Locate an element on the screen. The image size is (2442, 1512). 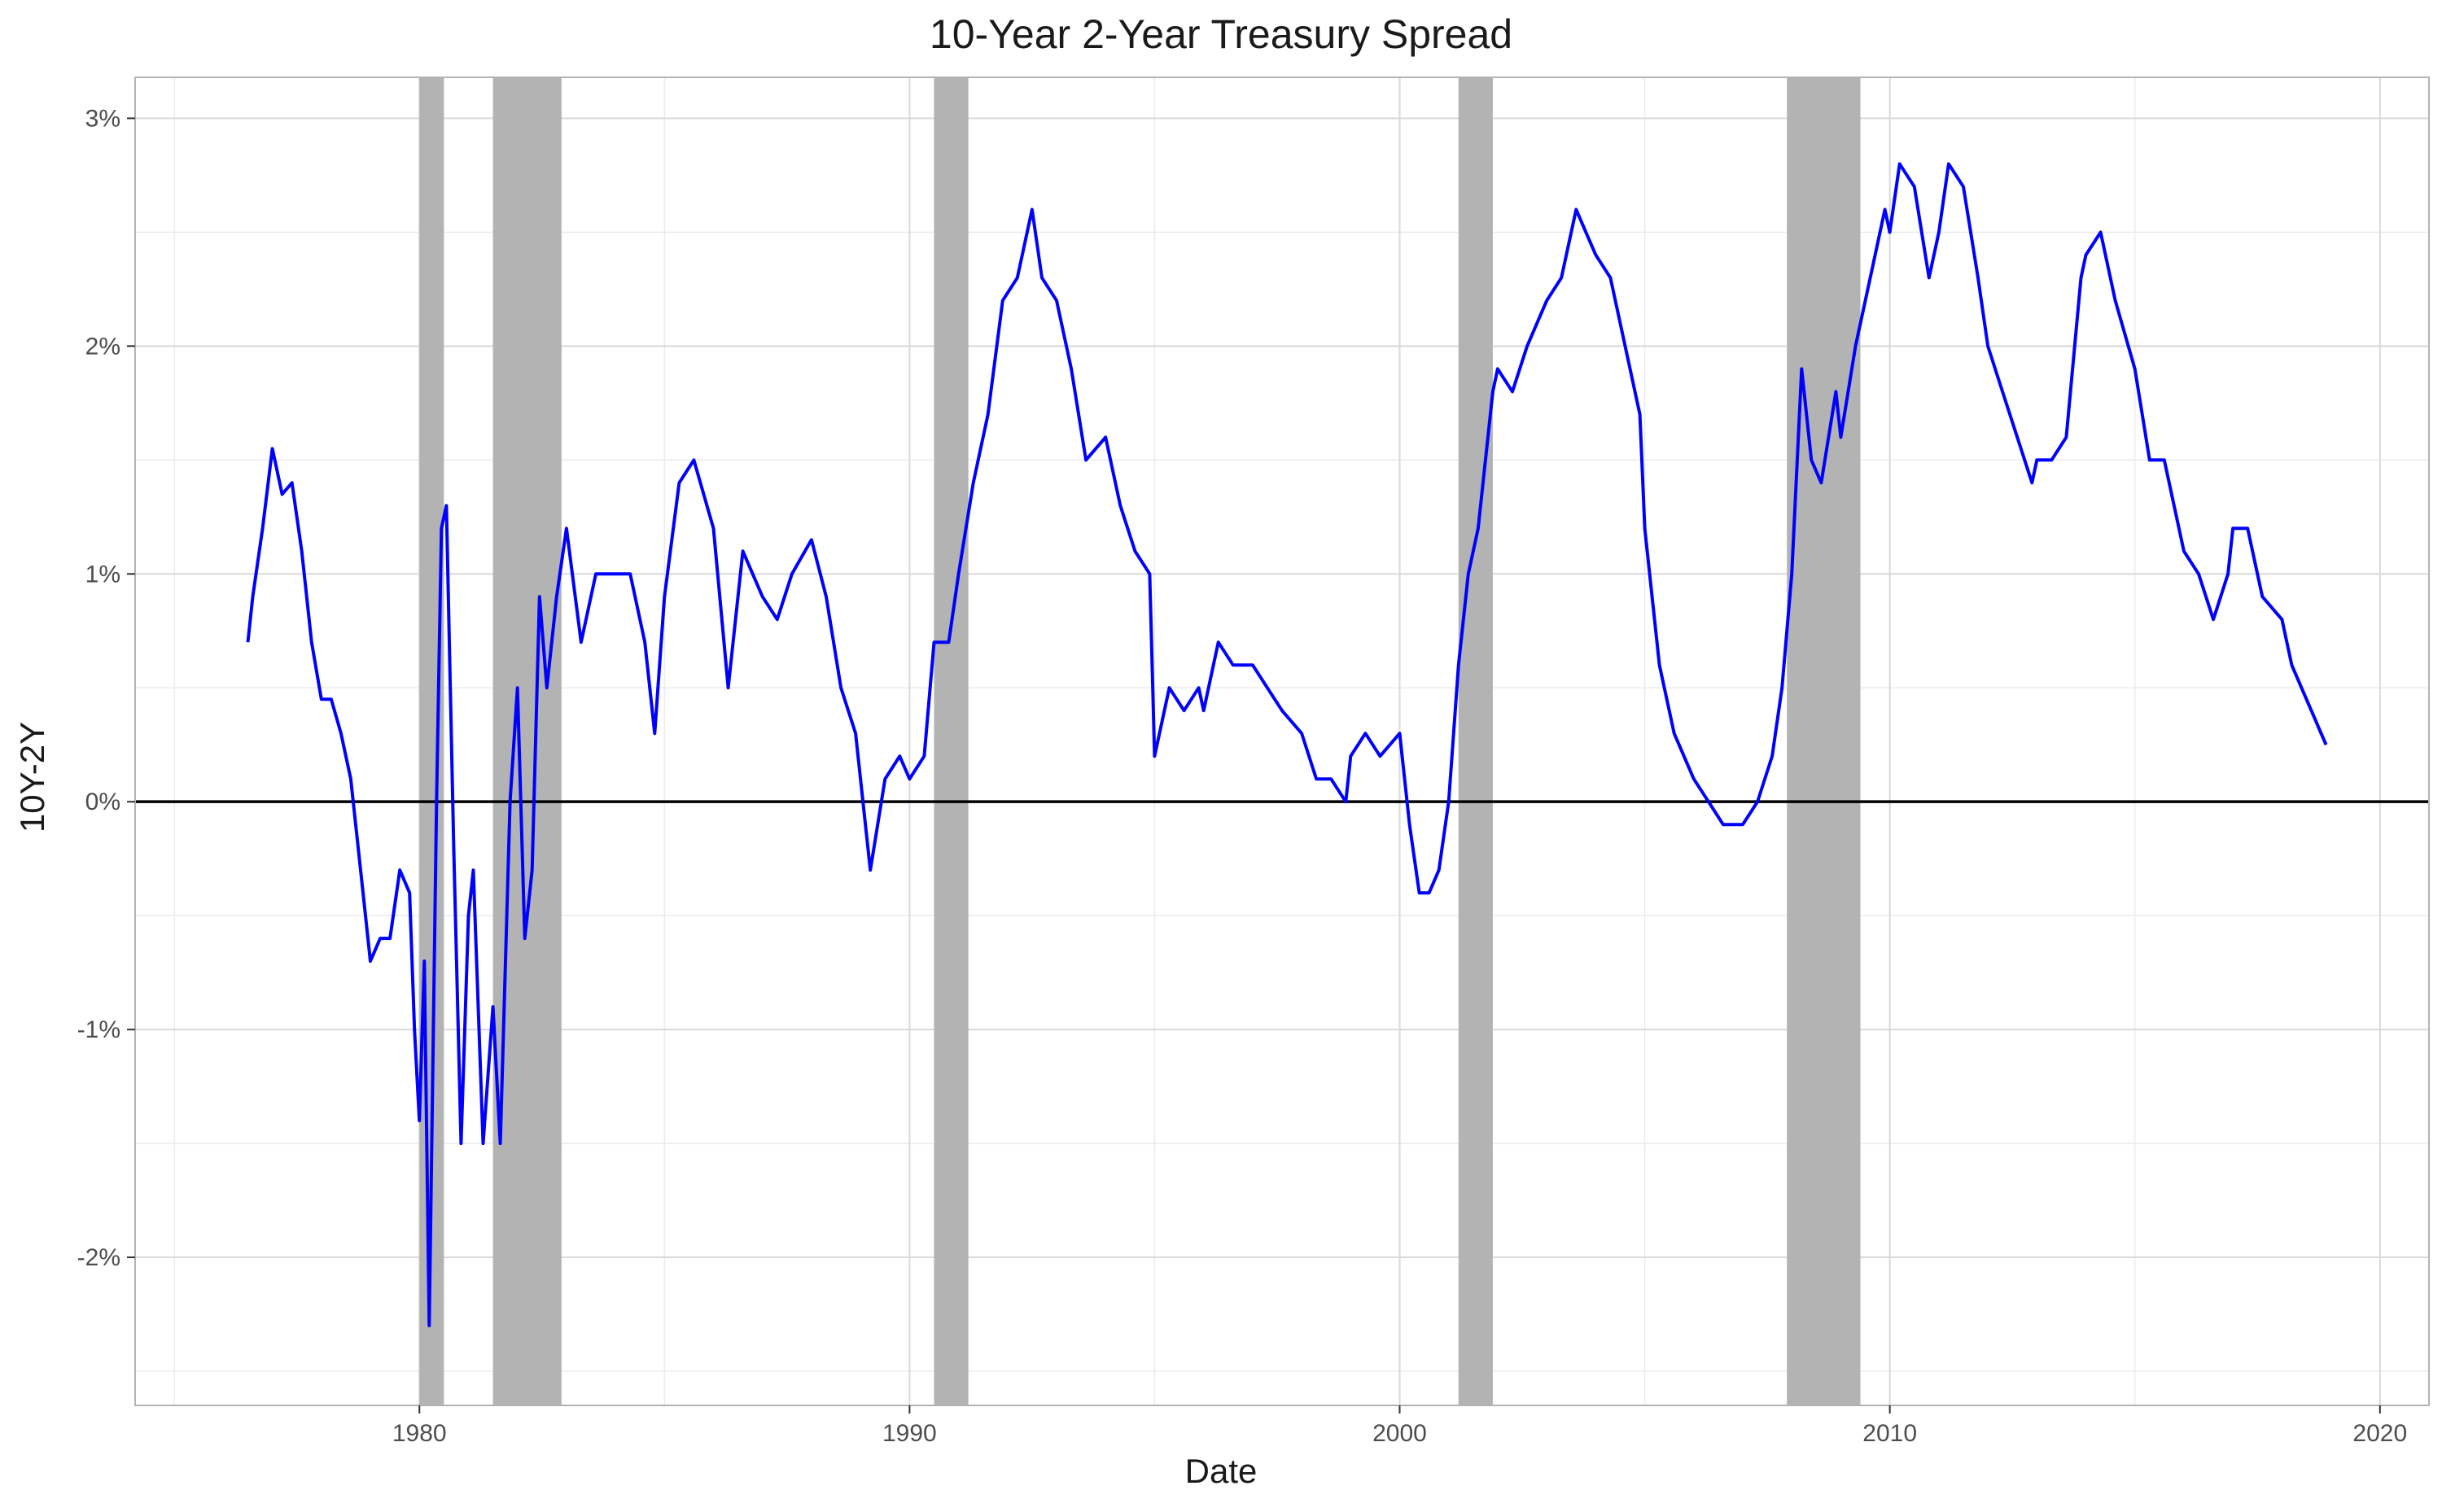
x-tick-label: 2020 is located at coordinates (2379, 1433).